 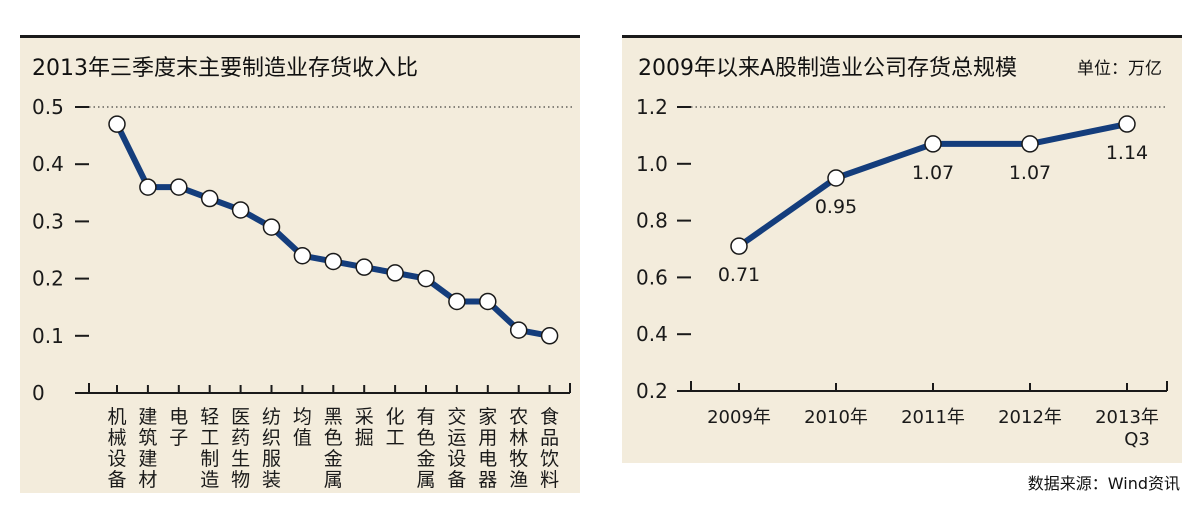 I want to click on right-y-tick-label: 0.6, so click(x=652, y=277).